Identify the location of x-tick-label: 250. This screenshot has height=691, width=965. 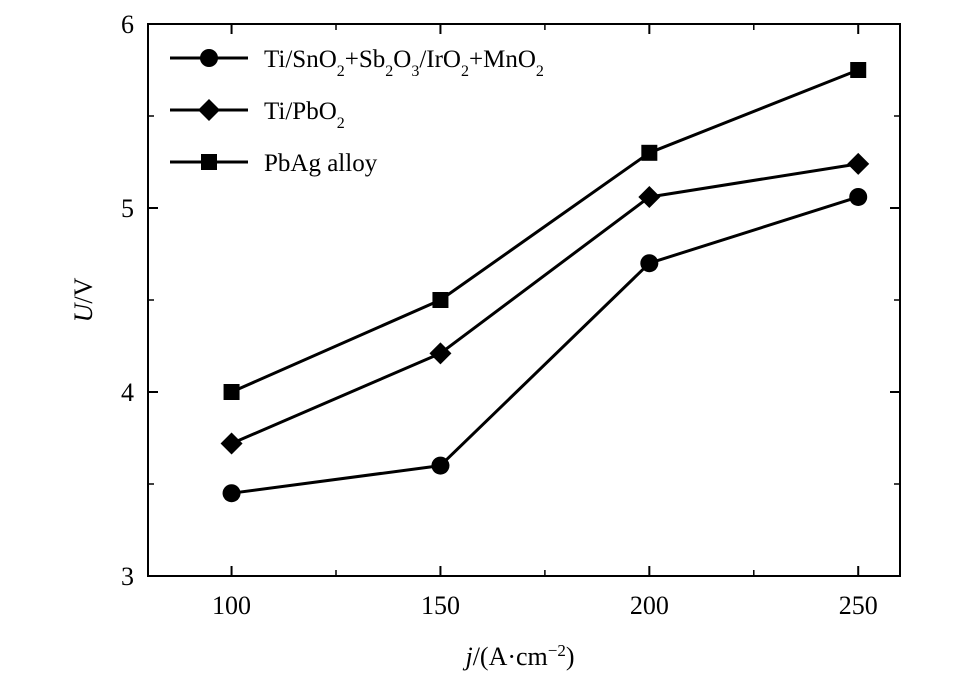
(858, 605).